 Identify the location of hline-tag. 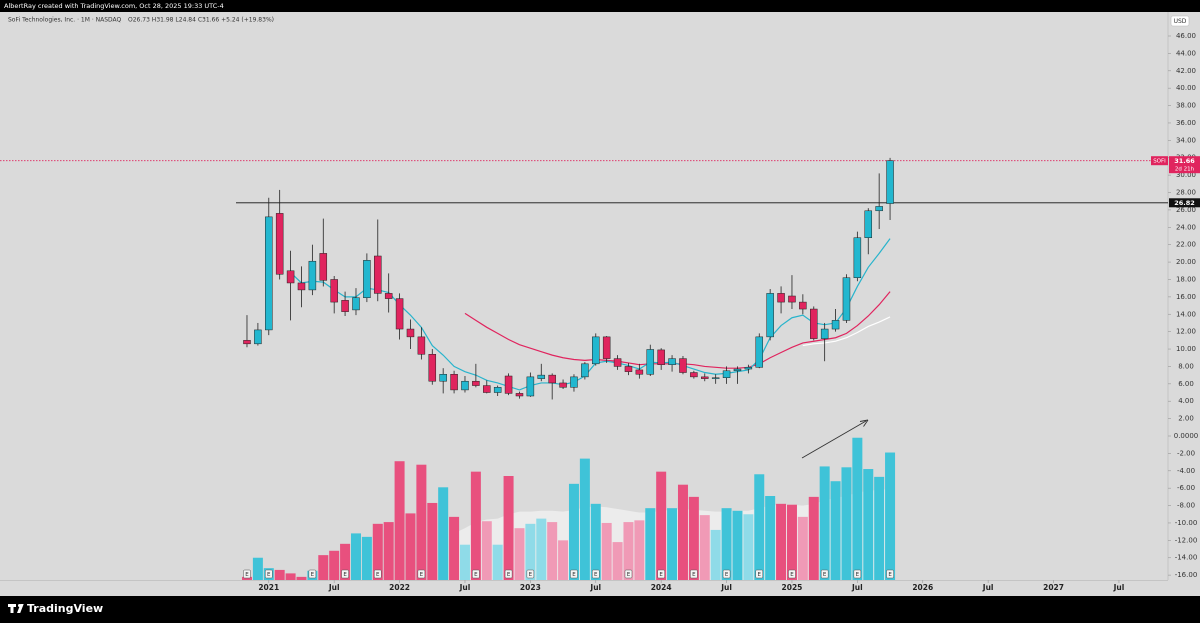
(1184, 203).